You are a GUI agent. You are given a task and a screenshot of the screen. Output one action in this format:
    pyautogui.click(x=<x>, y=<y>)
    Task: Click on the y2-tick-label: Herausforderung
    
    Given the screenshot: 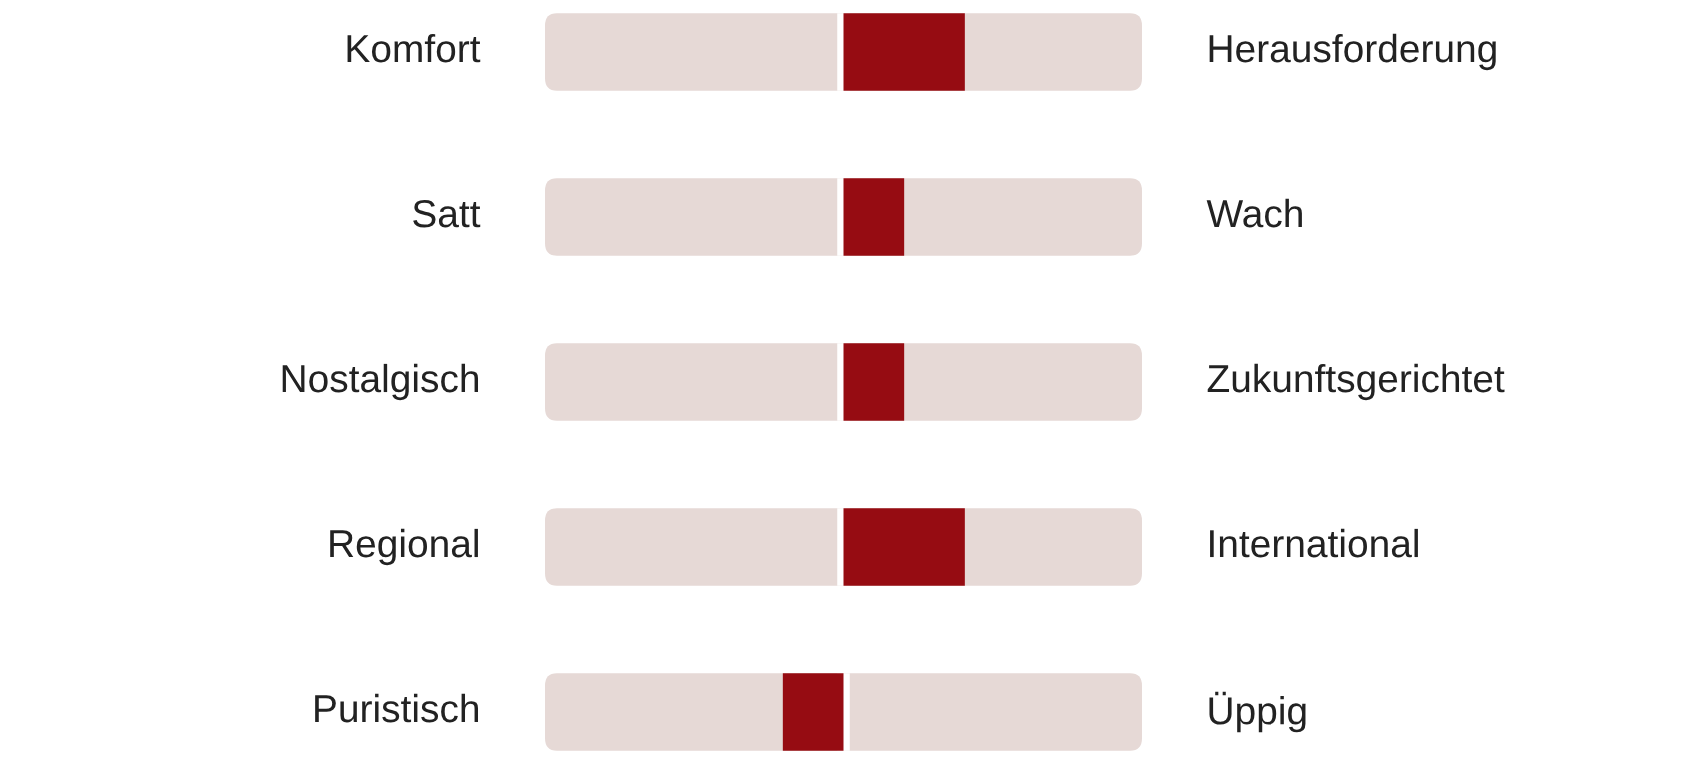 What is the action you would take?
    pyautogui.click(x=1352, y=52)
    